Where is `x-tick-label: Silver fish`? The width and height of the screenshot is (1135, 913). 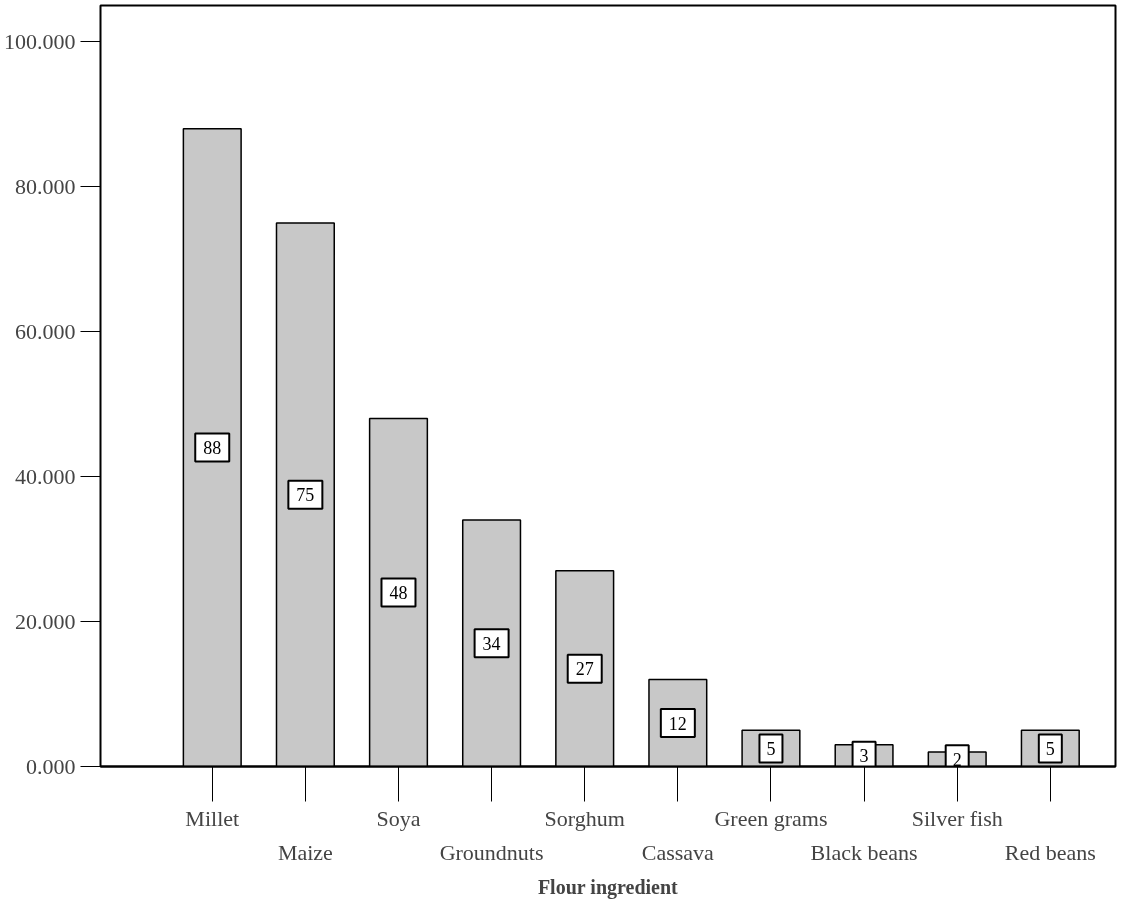 x-tick-label: Silver fish is located at coordinates (957, 818).